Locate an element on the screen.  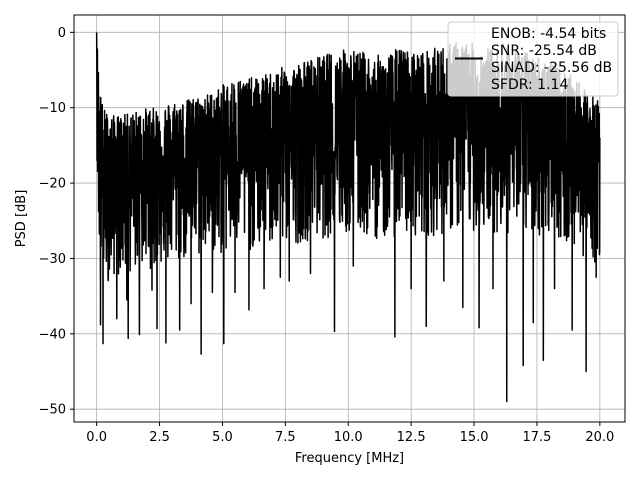
x-tick-label: 17.5 is located at coordinates (536, 437).